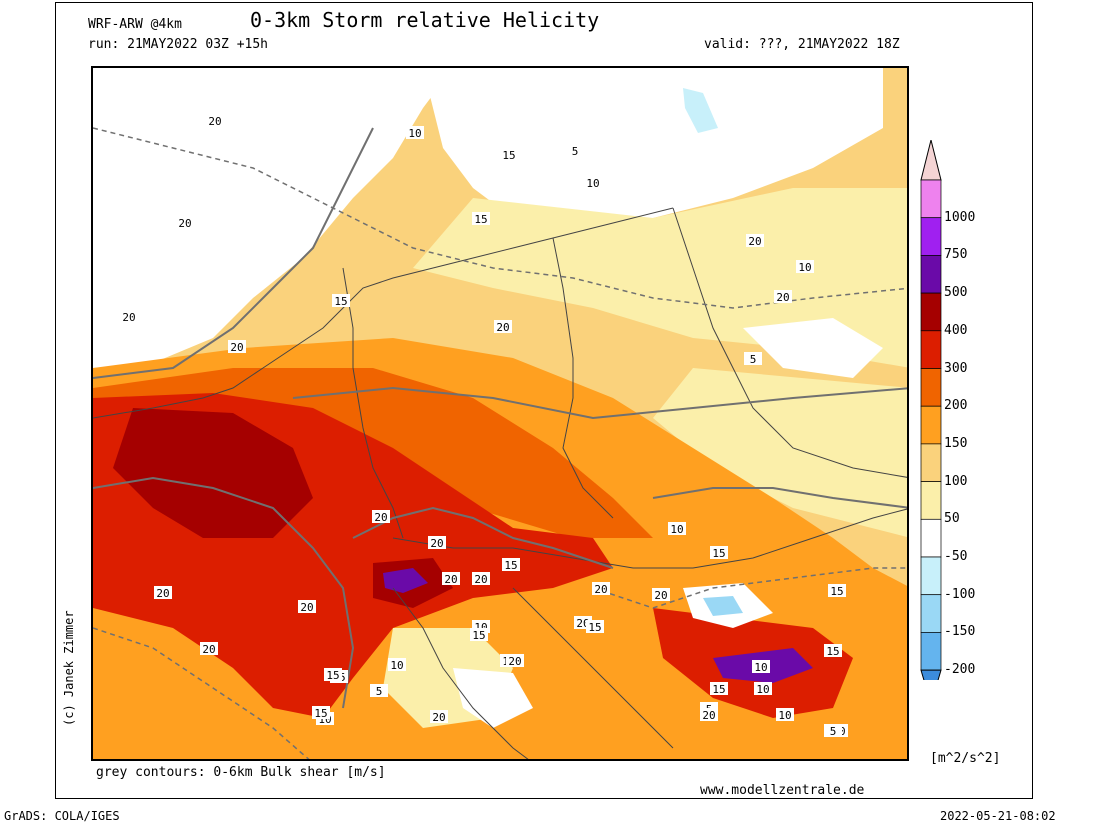 This screenshot has width=1100, height=825. Describe the element at coordinates (593, 668) in the screenshot. I see `coastline-adriatic-east` at that location.